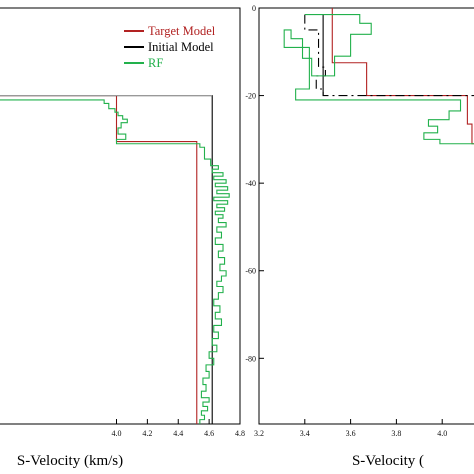 This screenshot has width=474, height=474. What do you see at coordinates (147, 433) in the screenshot?
I see `left-x-tick-label: 4.2` at bounding box center [147, 433].